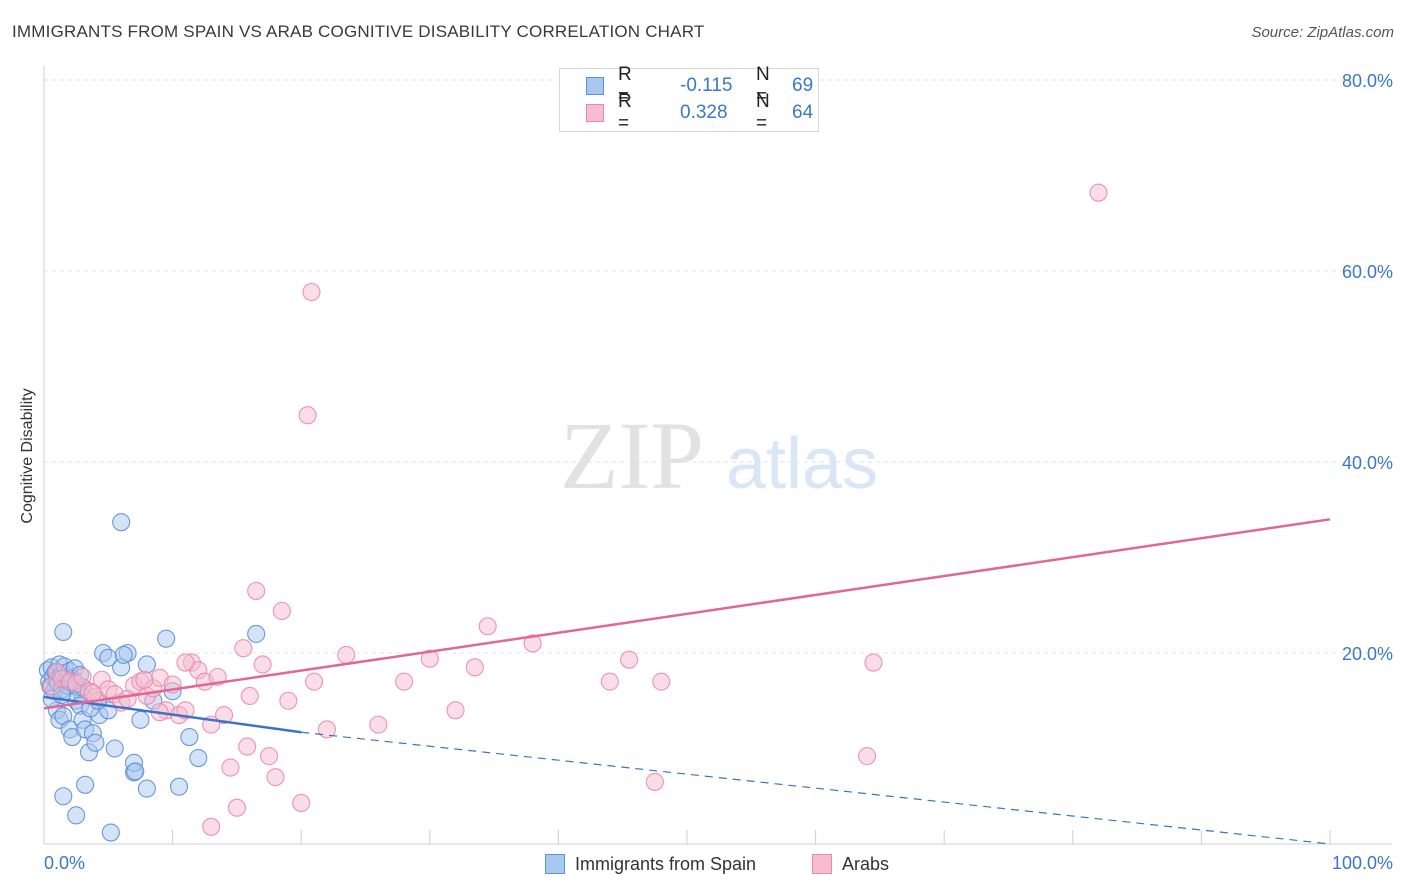 The height and width of the screenshot is (892, 1406). Describe the element at coordinates (595, 113) in the screenshot. I see `arabs-swatch` at that location.